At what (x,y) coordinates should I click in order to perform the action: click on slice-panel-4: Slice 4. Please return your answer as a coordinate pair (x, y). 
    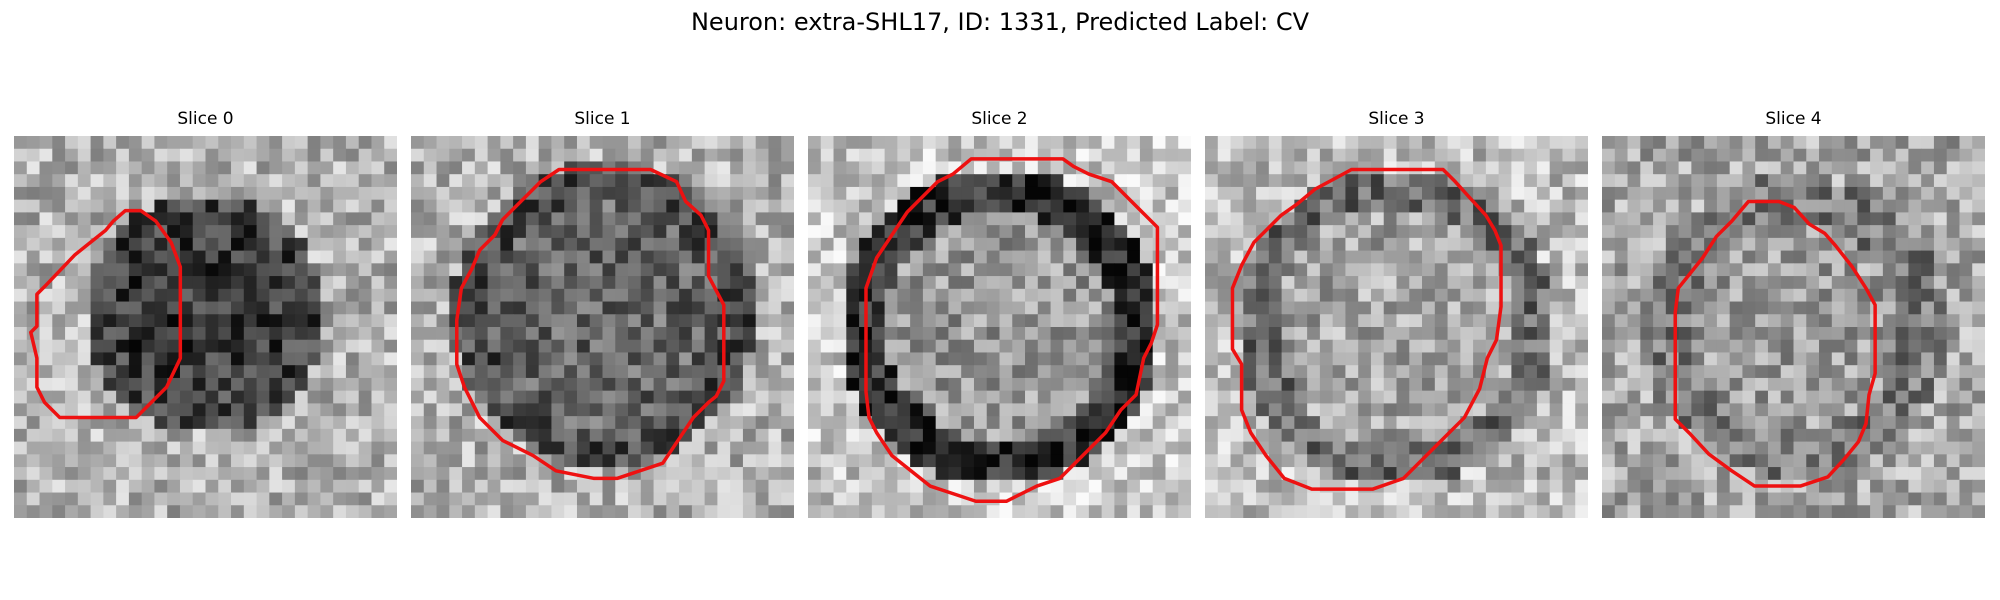
    Looking at the image, I should click on (1793, 313).